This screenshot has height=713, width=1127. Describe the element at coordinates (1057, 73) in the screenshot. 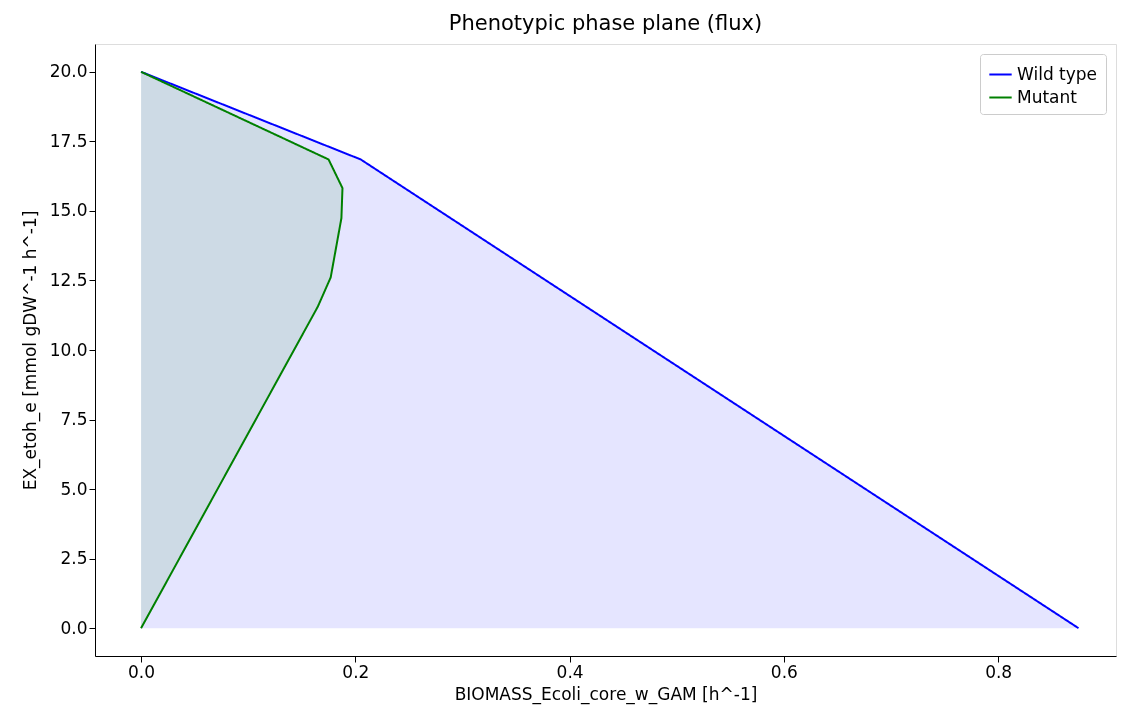

I see `legend-label: Wild type` at that location.